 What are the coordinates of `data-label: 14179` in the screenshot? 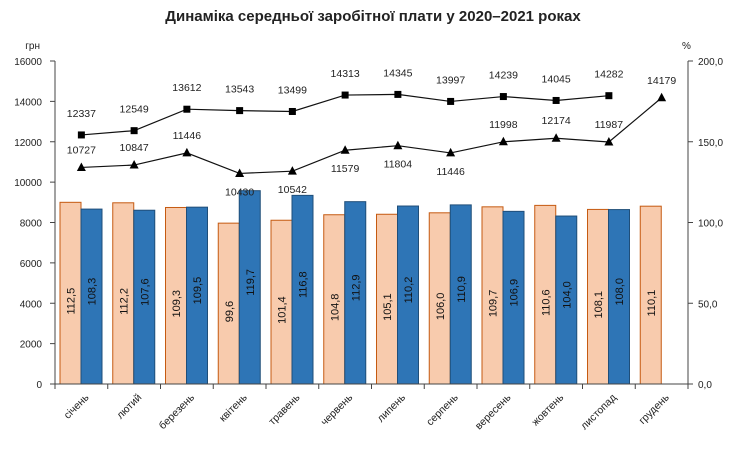 It's located at (661, 81).